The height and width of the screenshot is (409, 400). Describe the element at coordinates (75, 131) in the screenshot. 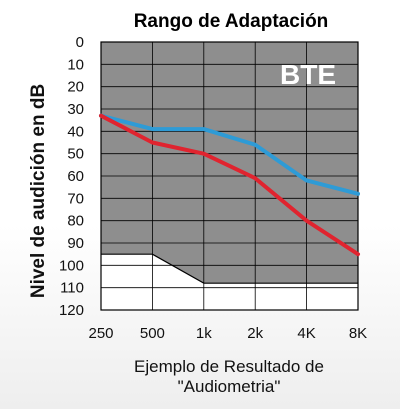

I see `y-tick-label: 40` at that location.